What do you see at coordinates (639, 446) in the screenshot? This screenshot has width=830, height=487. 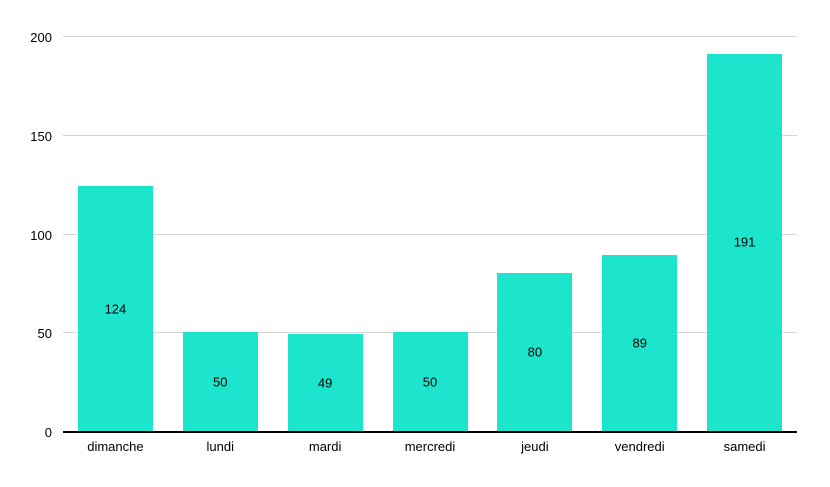 I see `x-tick-label-vendredi: vendredi` at bounding box center [639, 446].